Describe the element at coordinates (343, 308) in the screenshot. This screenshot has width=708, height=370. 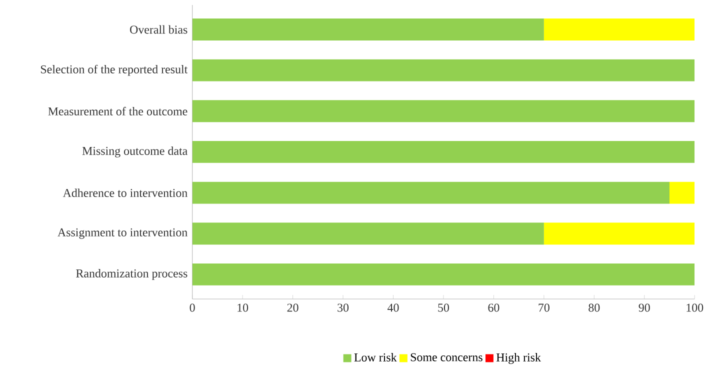
I see `x-tick-label: 30` at that location.